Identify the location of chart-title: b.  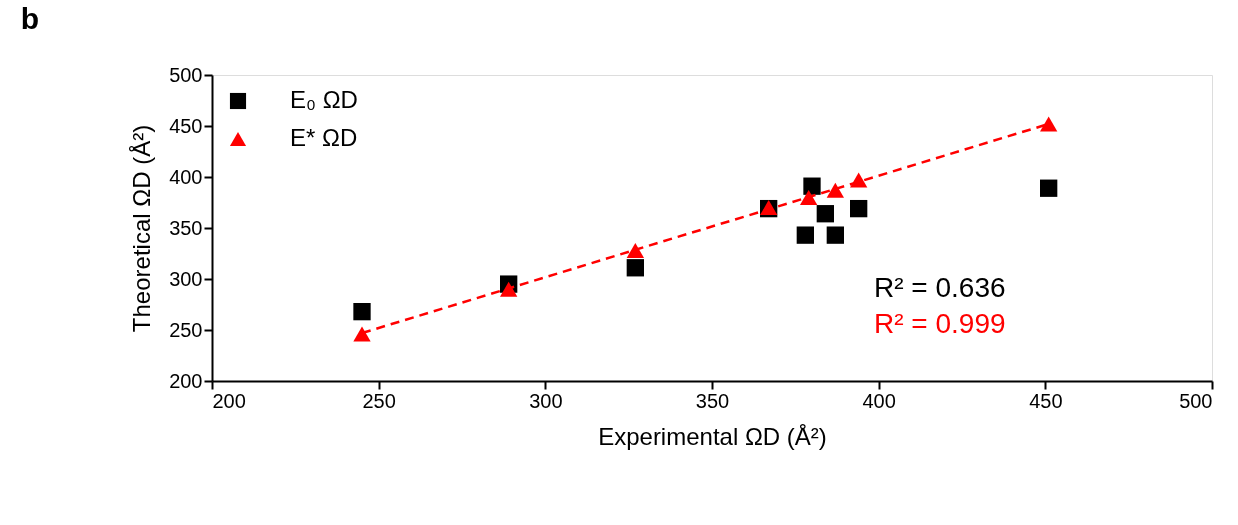
(29, 18).